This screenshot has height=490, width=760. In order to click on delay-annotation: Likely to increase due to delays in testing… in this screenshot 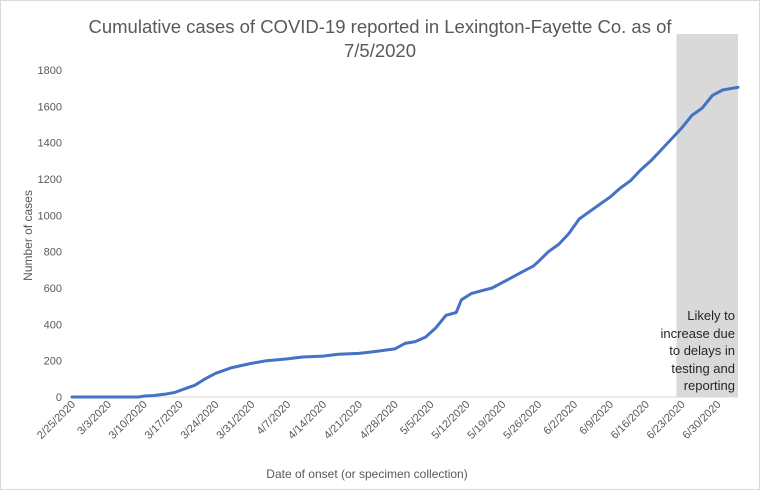, I will do `click(687, 351)`.